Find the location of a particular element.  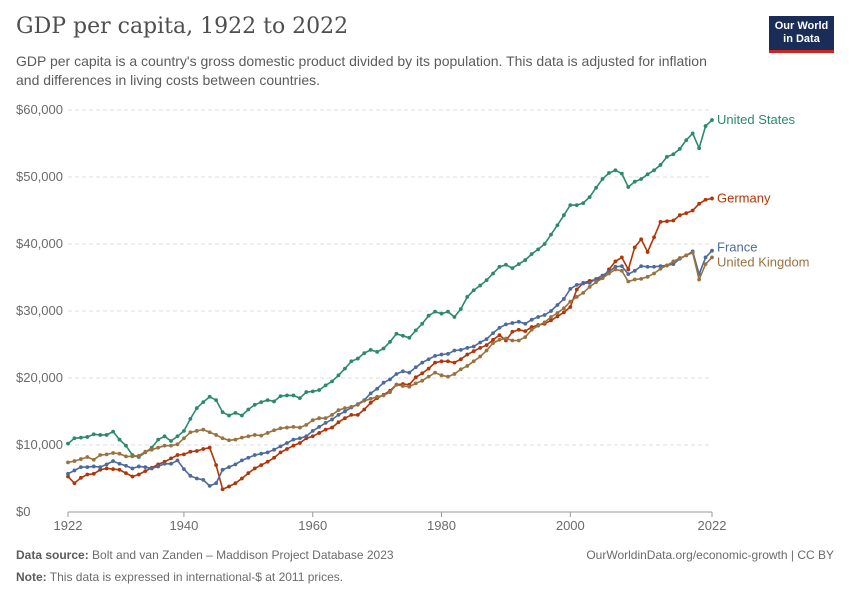

owid-logo: Our World in Data is located at coordinates (801, 34).